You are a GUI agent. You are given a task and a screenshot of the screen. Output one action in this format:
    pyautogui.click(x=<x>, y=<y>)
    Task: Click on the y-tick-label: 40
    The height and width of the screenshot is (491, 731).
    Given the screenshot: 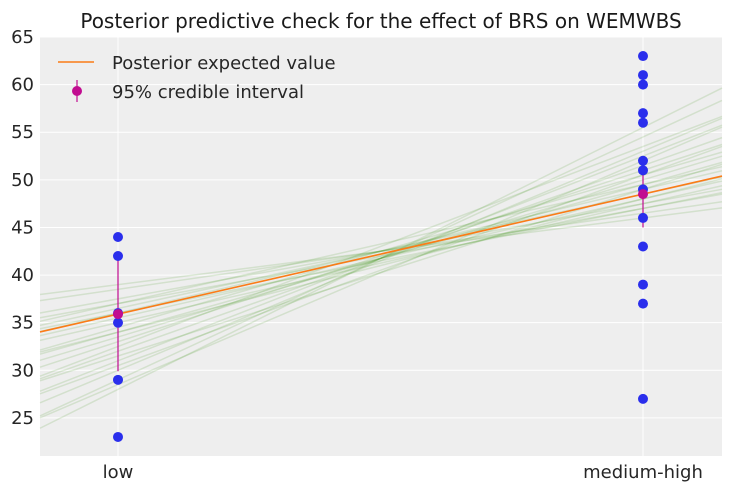 What is the action you would take?
    pyautogui.click(x=22, y=275)
    